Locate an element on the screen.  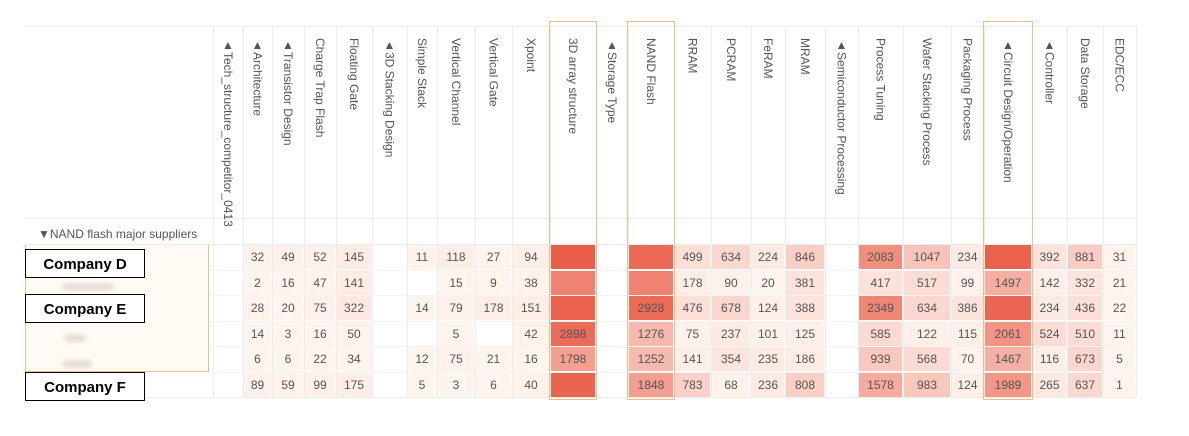
heatmap-cell: 2083 is located at coordinates (880, 257).